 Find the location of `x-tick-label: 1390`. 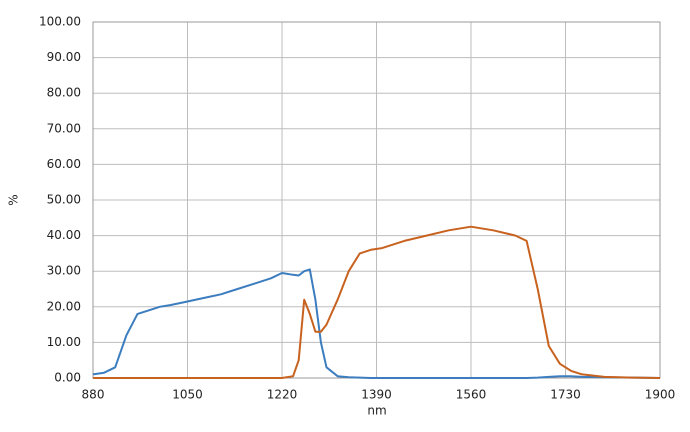

x-tick-label: 1390 is located at coordinates (376, 395).